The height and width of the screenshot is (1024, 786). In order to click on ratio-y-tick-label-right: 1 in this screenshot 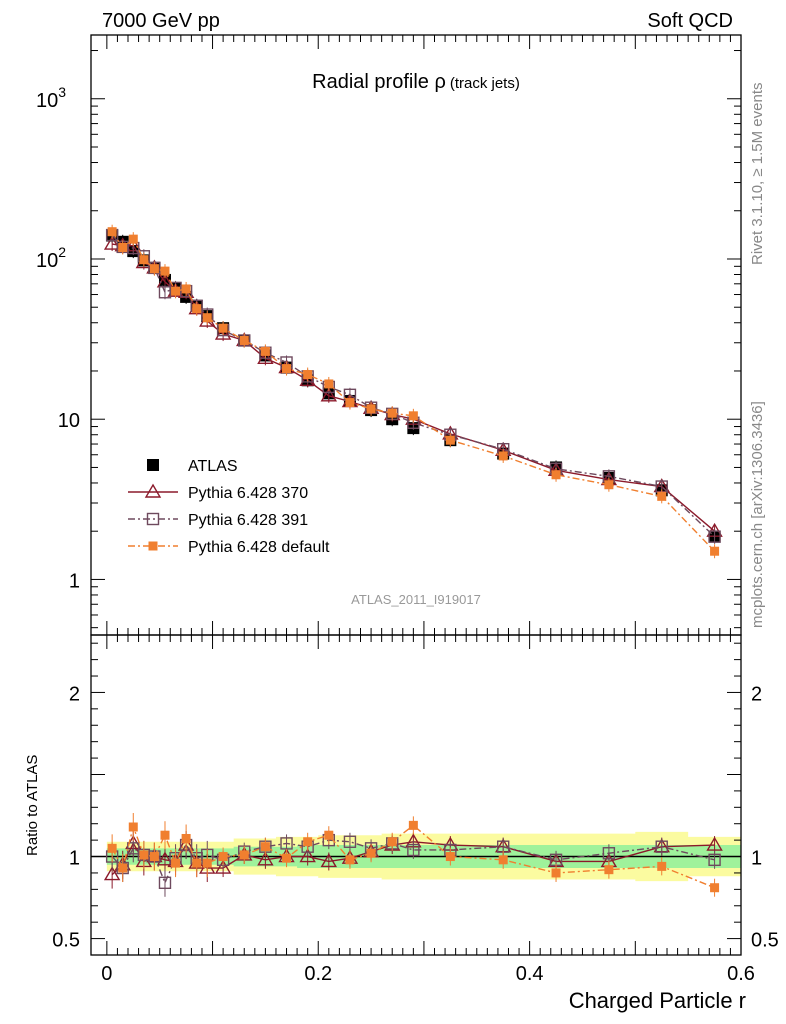, I will do `click(756, 859)`.